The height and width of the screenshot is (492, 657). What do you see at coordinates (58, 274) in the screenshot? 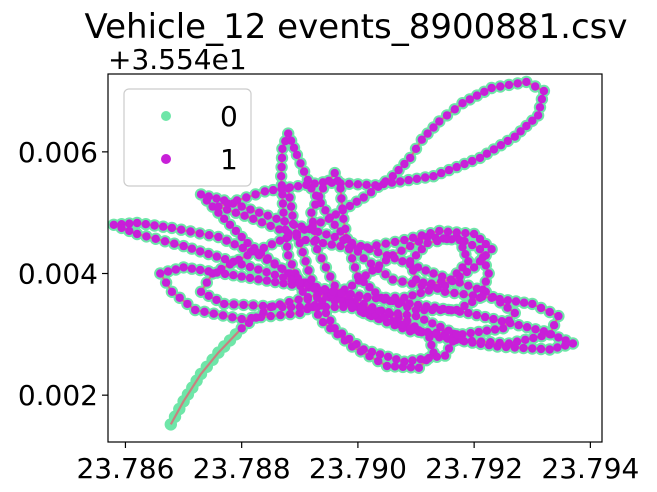
I see `y-tick-label: 0.004` at bounding box center [58, 274].